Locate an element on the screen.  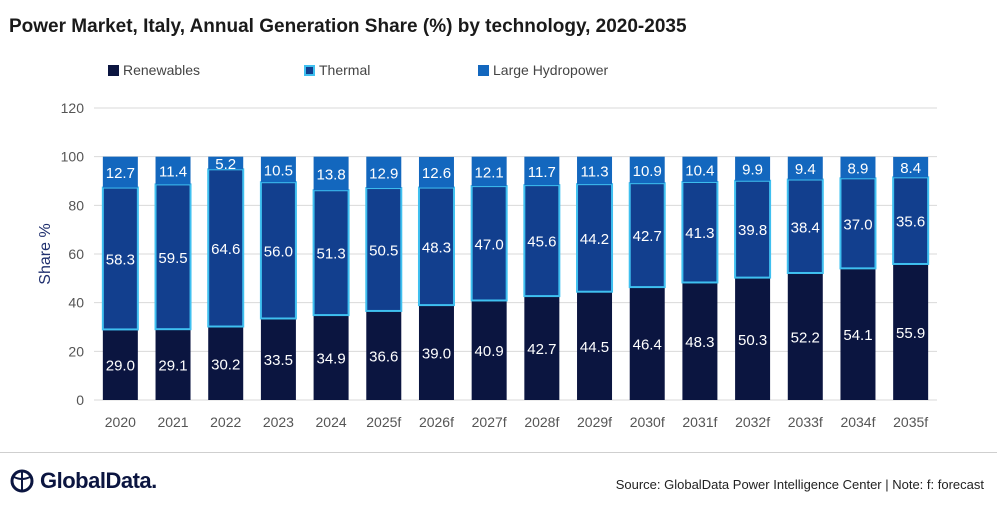
x-tick-label: 2029f is located at coordinates (594, 422).